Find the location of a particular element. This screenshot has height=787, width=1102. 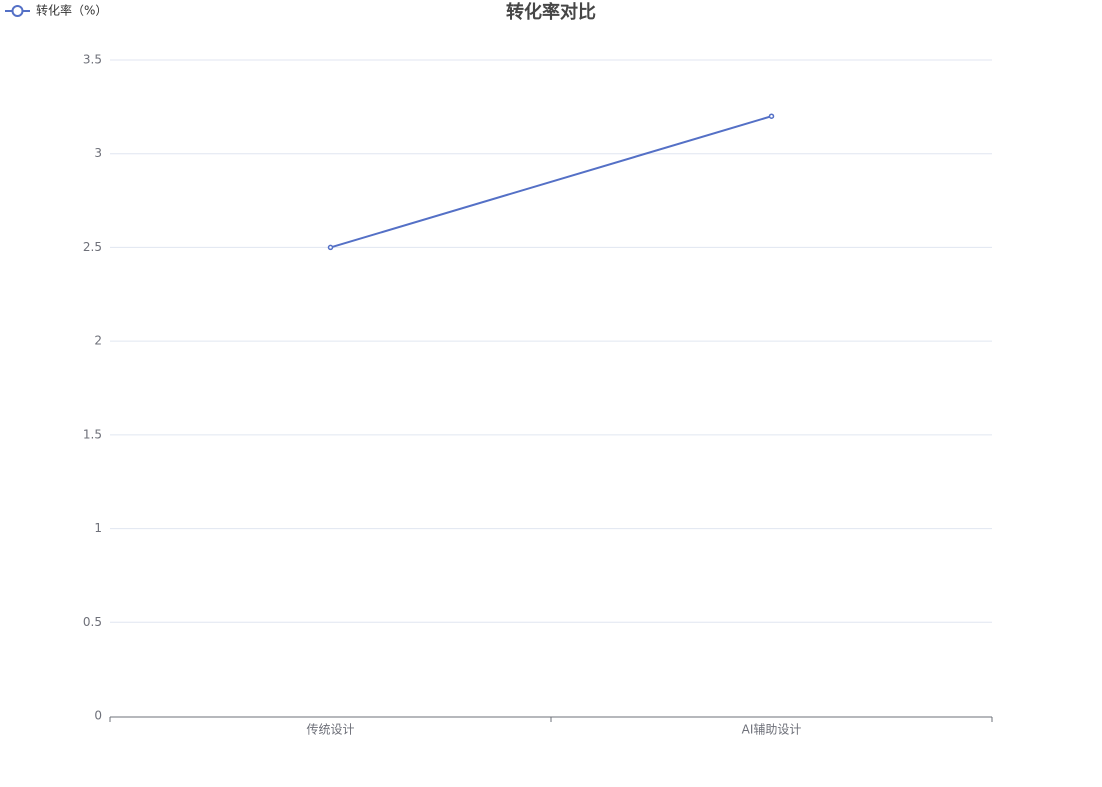

y-tick-label: 1.5 is located at coordinates (92, 434).